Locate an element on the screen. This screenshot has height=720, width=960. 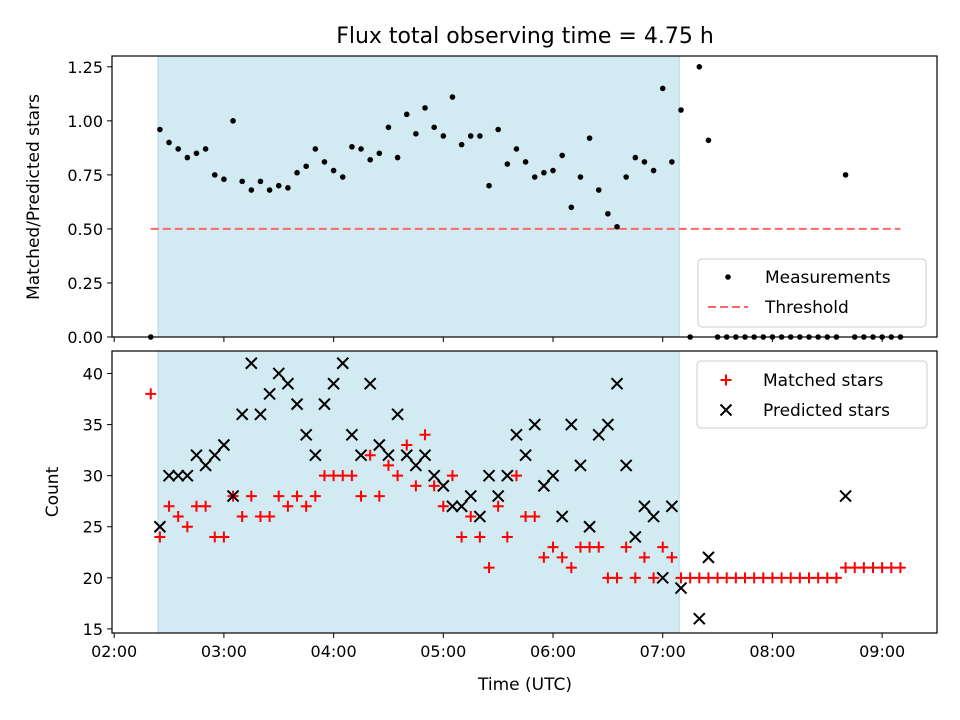
count-y-tick-label: 25 is located at coordinates (93, 527).